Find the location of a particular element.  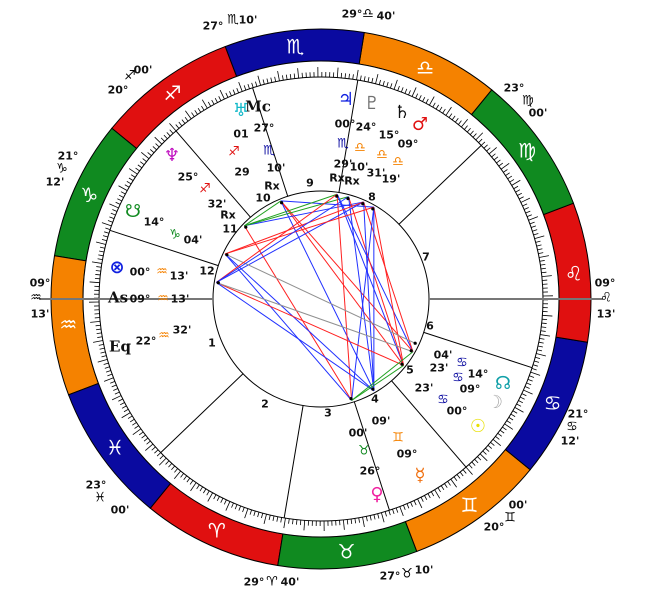

north_node-minute: 04' is located at coordinates (443, 355).